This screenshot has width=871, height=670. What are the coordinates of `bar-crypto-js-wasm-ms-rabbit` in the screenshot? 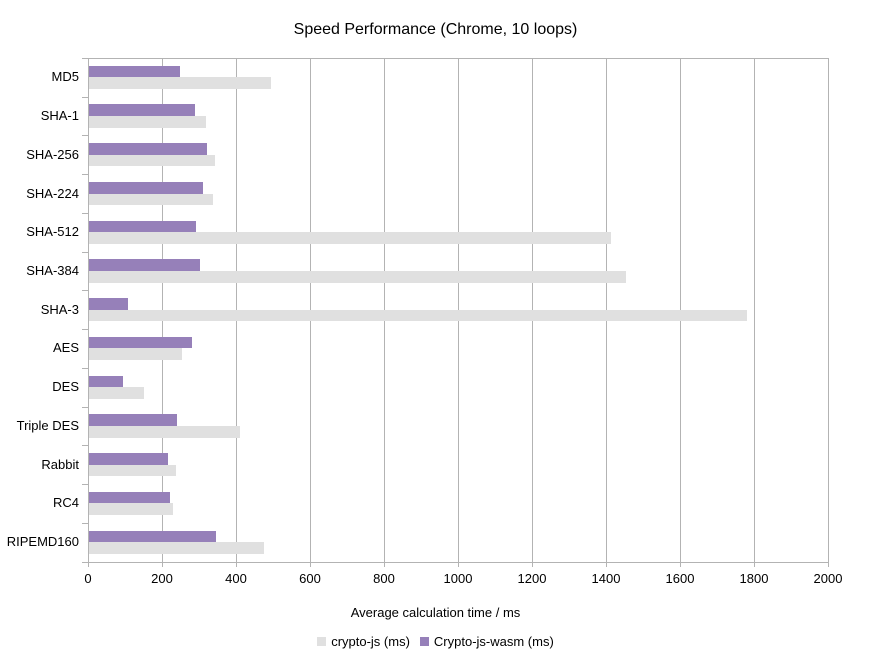 It's located at (129, 459).